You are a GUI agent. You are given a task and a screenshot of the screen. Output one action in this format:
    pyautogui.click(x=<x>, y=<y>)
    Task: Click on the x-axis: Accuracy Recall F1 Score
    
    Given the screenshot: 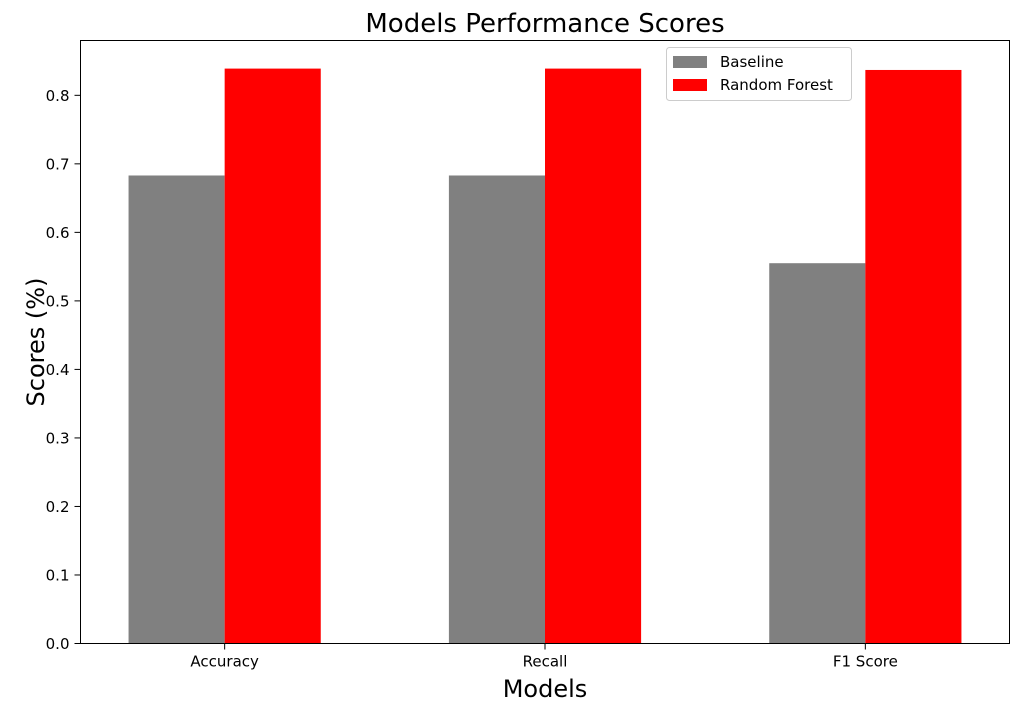 What is the action you would take?
    pyautogui.click(x=544, y=657)
    